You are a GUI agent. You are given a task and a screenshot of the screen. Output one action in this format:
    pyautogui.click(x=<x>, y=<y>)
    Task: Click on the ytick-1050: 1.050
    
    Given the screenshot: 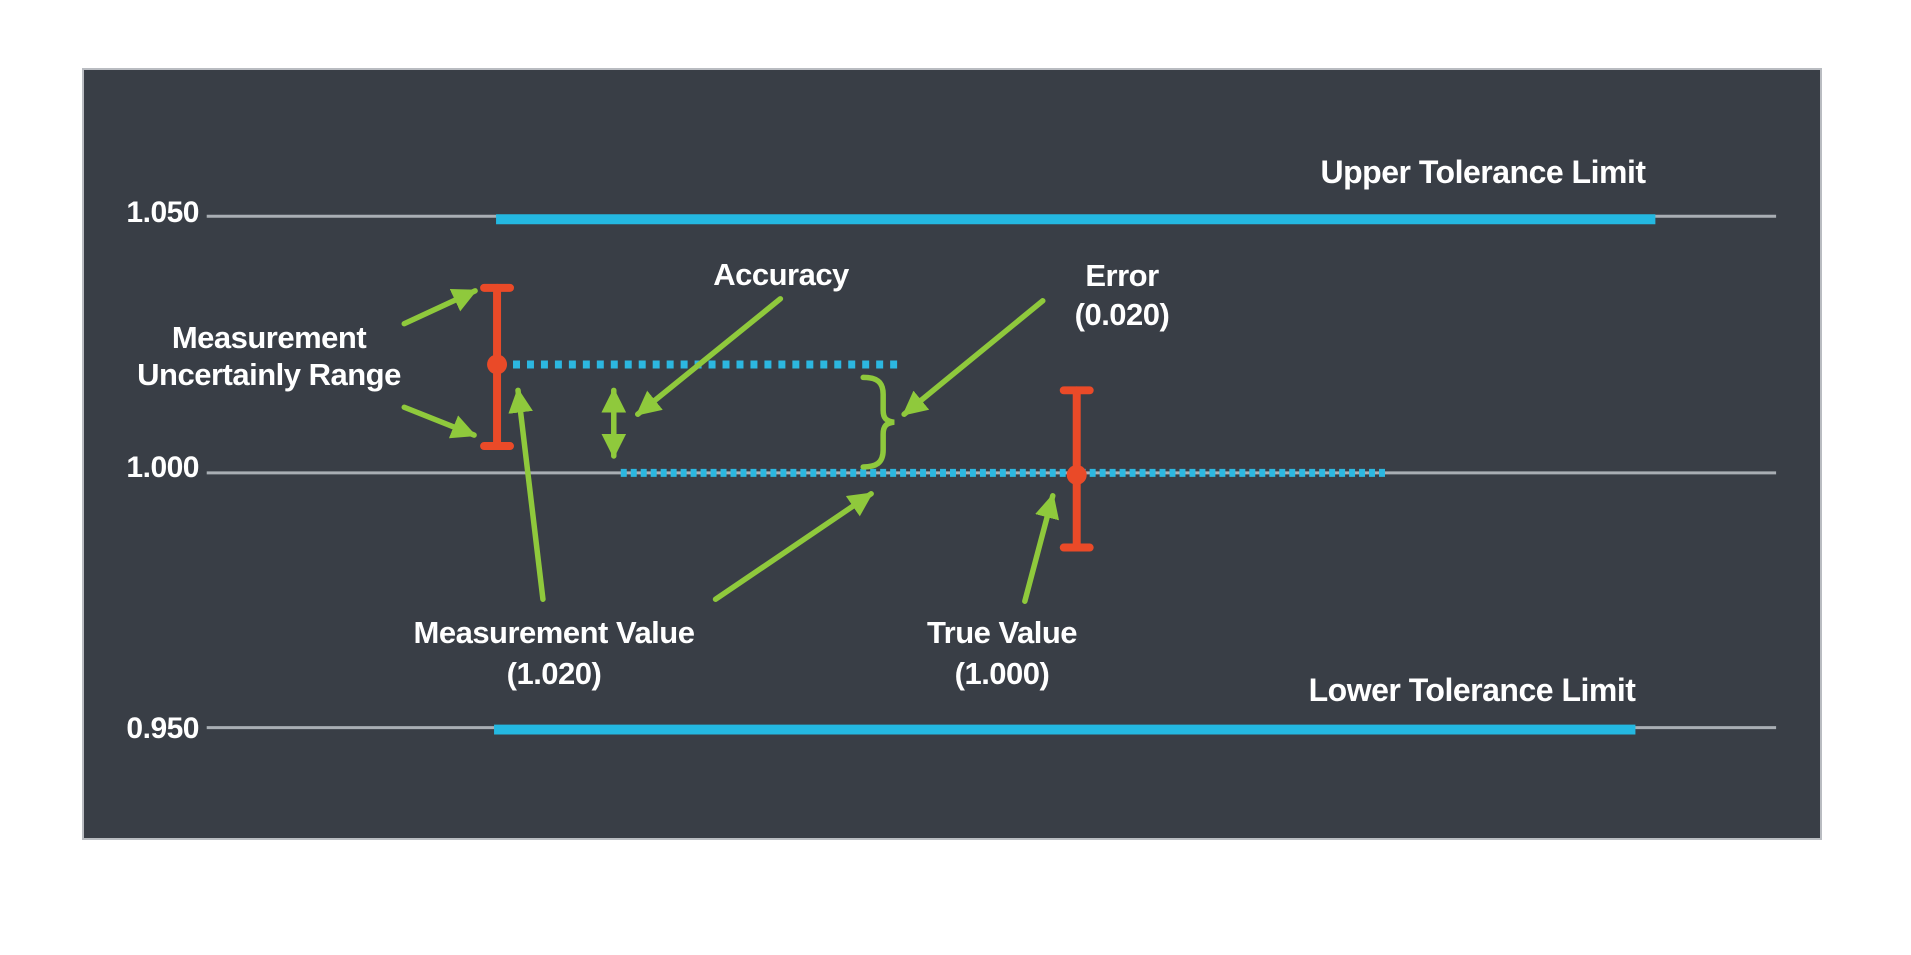 What is the action you would take?
    pyautogui.click(x=162, y=212)
    